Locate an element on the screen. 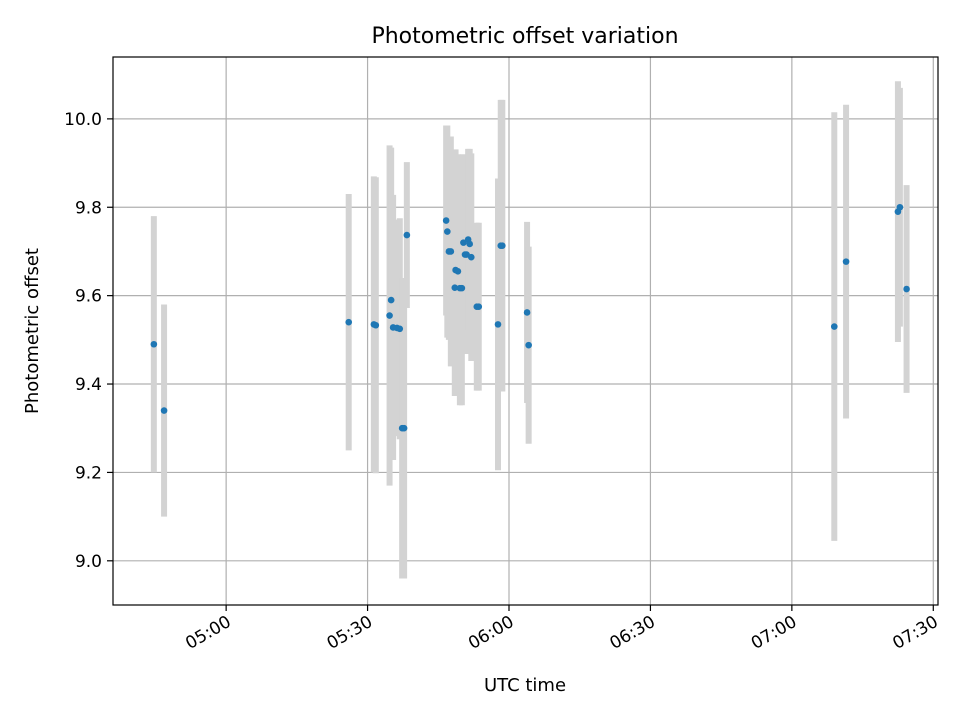  x-tick-label: 05:00 is located at coordinates (208, 633).